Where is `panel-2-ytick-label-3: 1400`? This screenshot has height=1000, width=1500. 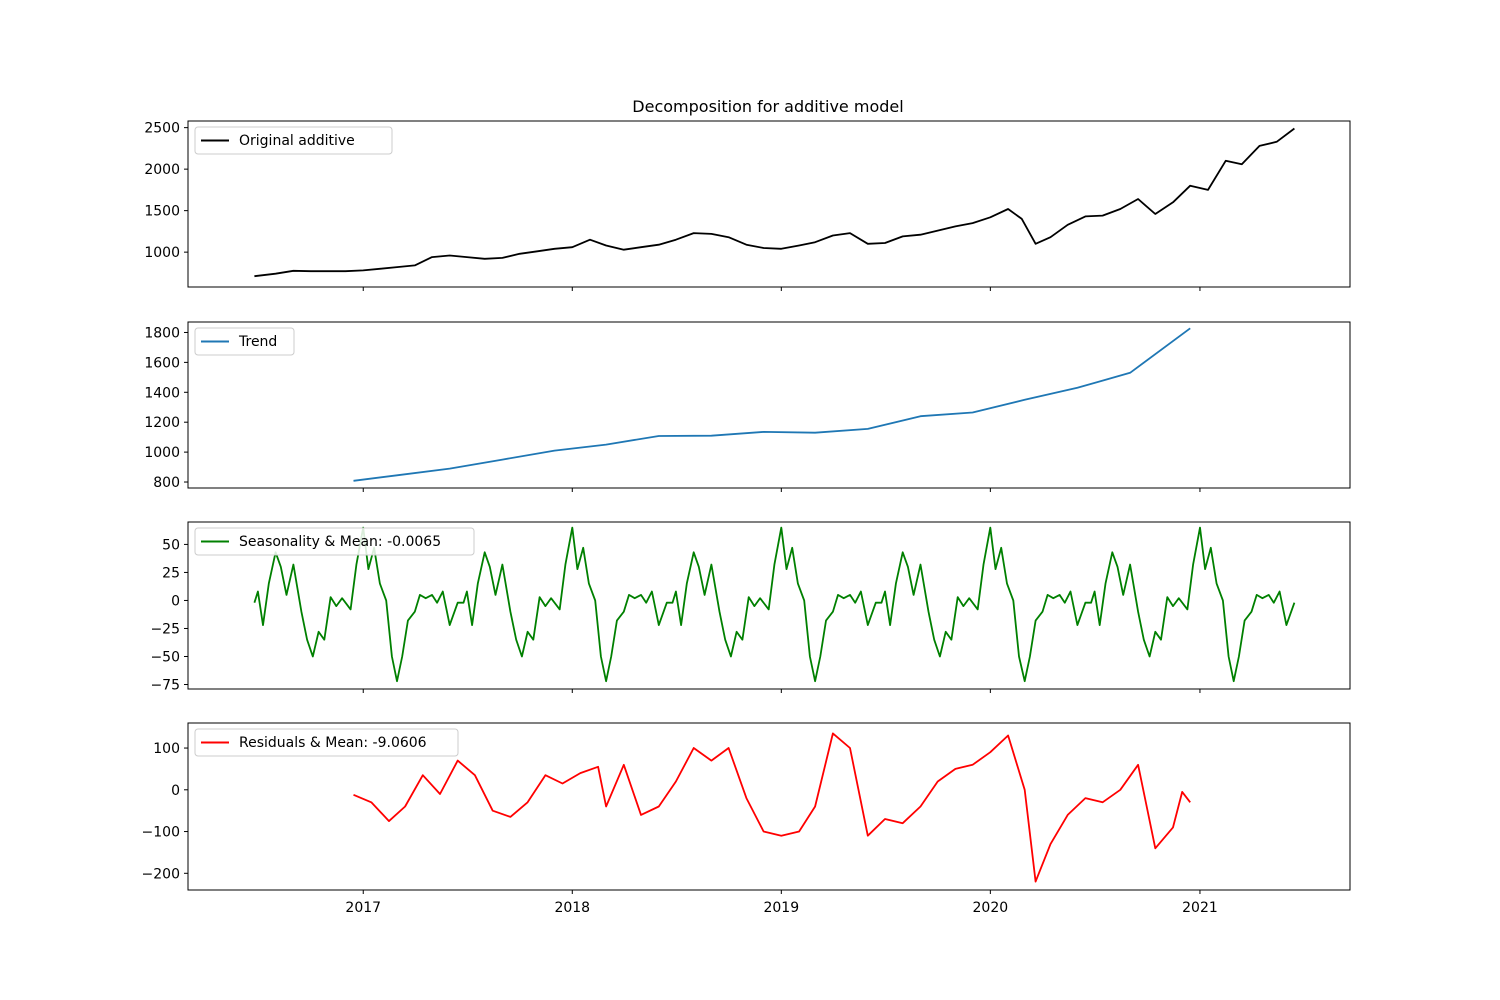
panel-2-ytick-label-3: 1400 is located at coordinates (162, 393).